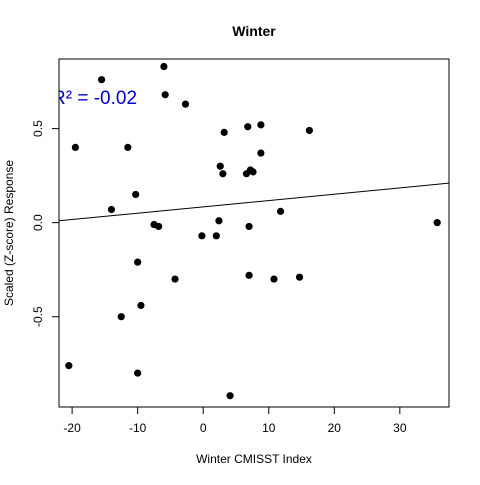 This screenshot has height=485, width=480. I want to click on x-tick-label: 20, so click(335, 428).